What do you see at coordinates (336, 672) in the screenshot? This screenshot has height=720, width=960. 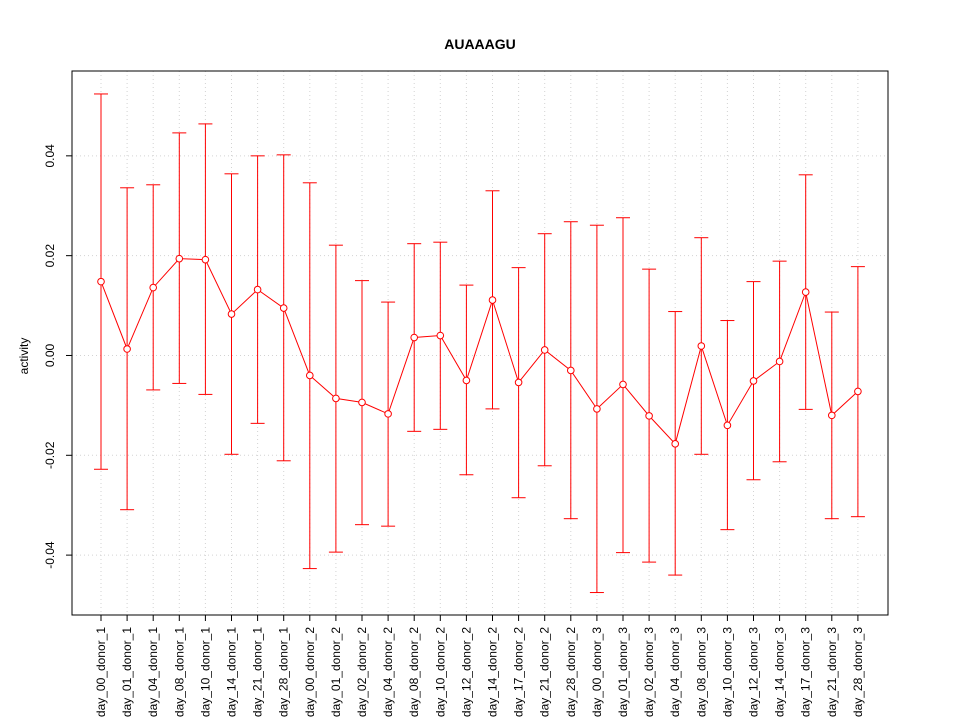 I see `x-tick-label: day_01_donor_2` at bounding box center [336, 672].